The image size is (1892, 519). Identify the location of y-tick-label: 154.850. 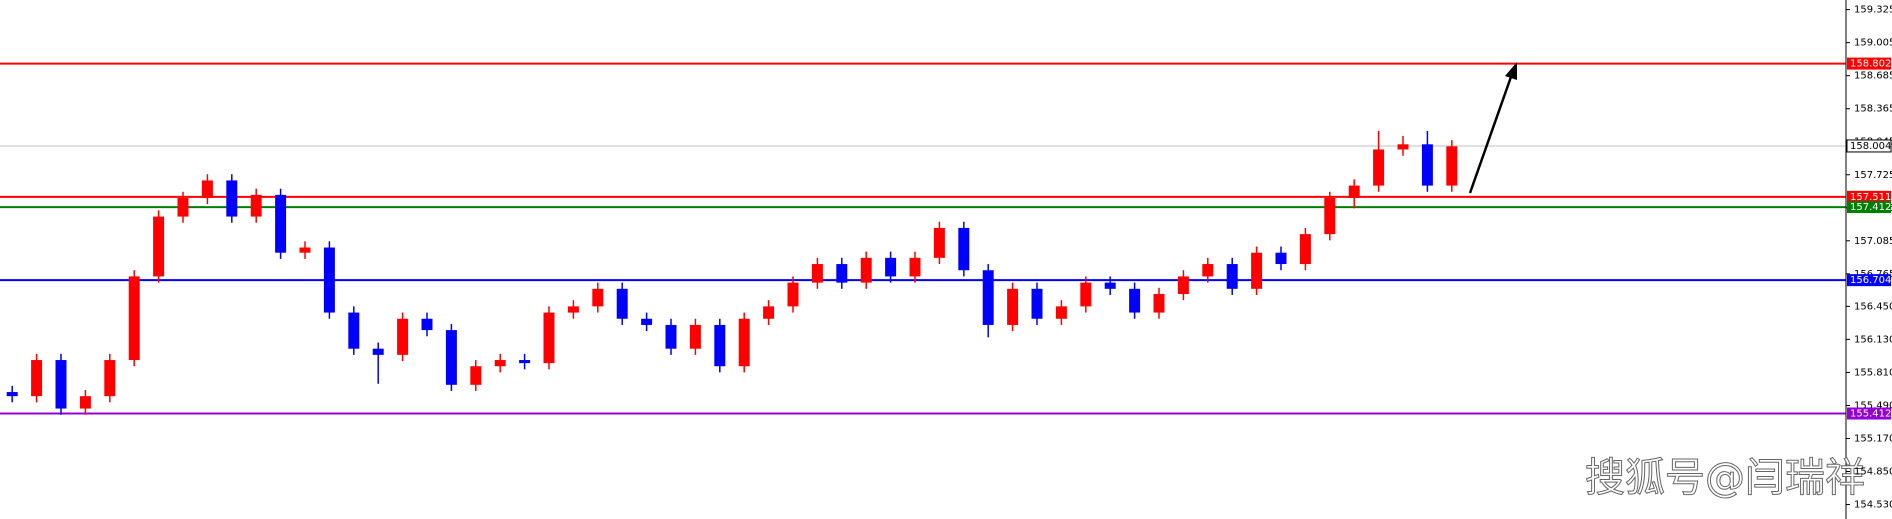
(1873, 472).